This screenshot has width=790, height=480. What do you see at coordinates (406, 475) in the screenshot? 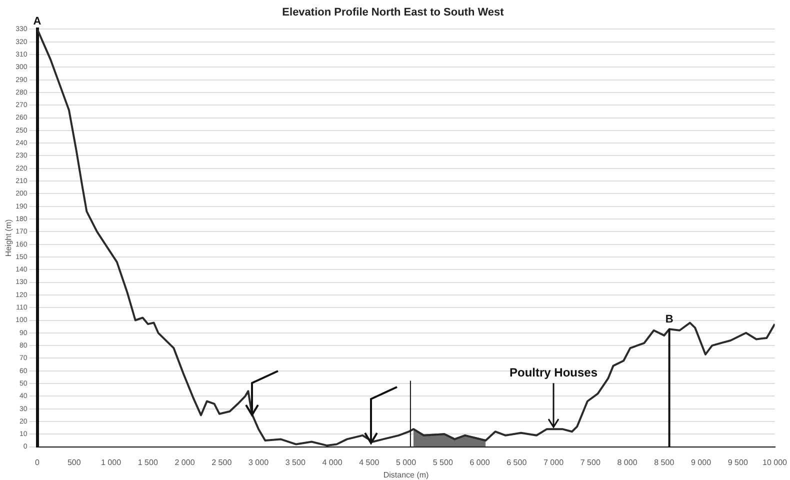
I see `x-axis-title: Distance (m)` at bounding box center [406, 475].